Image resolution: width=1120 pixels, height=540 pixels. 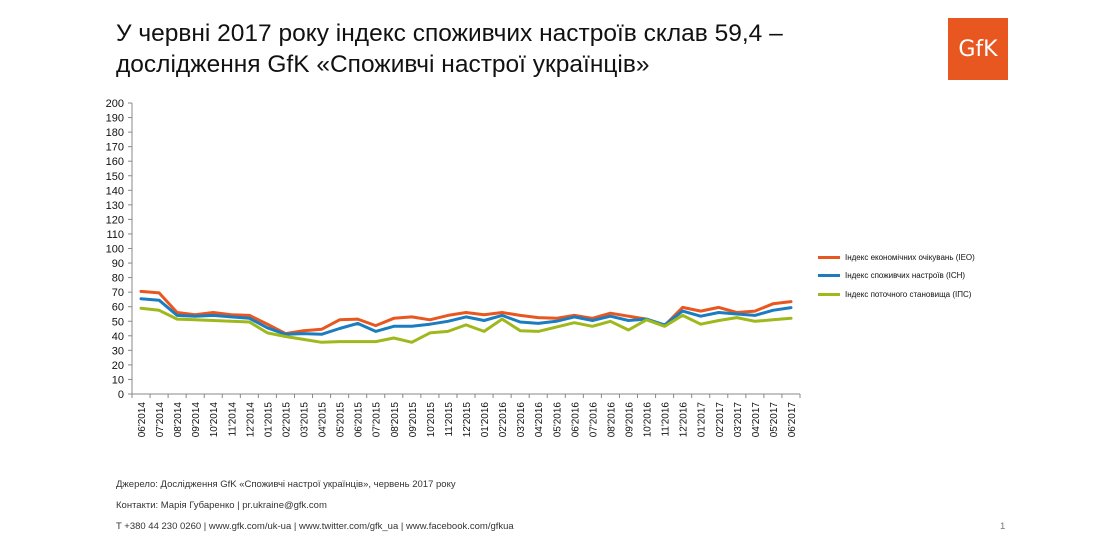 What do you see at coordinates (115, 119) in the screenshot?
I see `y-tick-label: 190` at bounding box center [115, 119].